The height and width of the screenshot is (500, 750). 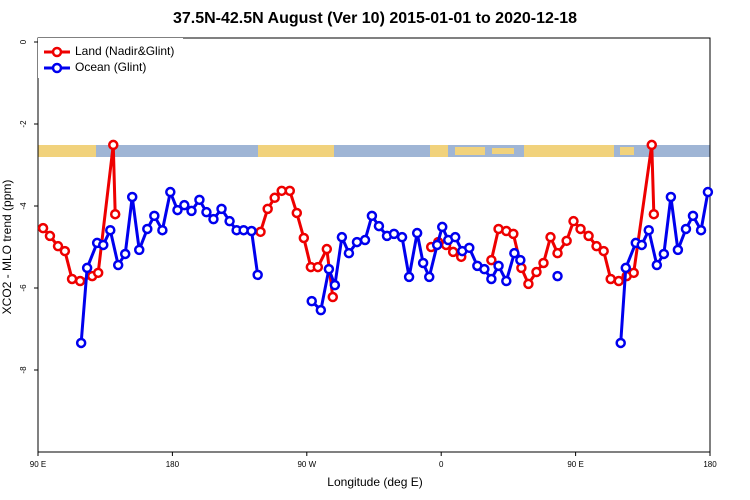 I want to click on legend-label: Ocean (Glint), so click(x=110, y=67).